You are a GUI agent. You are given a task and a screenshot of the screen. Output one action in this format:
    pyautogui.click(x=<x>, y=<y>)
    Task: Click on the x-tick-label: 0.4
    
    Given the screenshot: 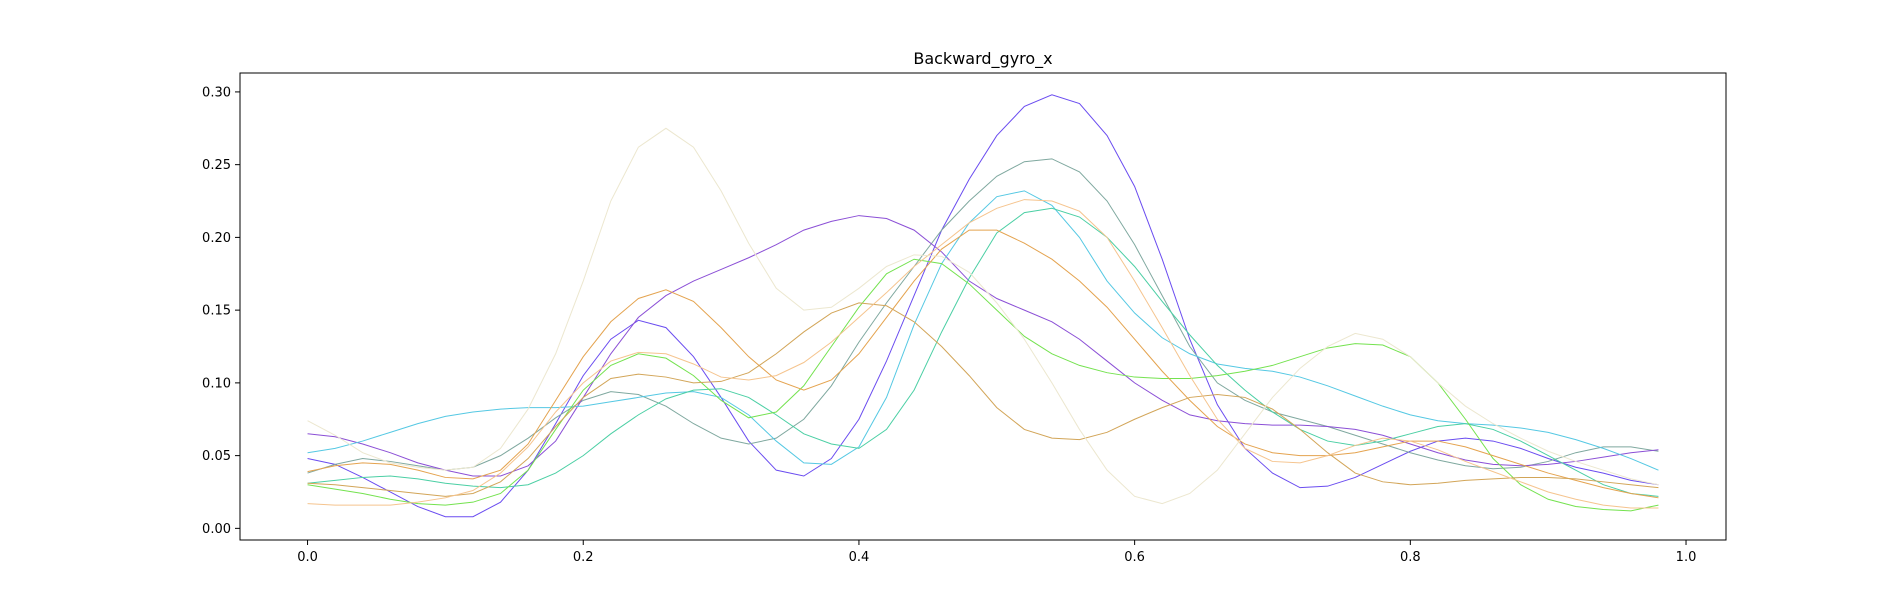 What is the action you would take?
    pyautogui.click(x=859, y=557)
    